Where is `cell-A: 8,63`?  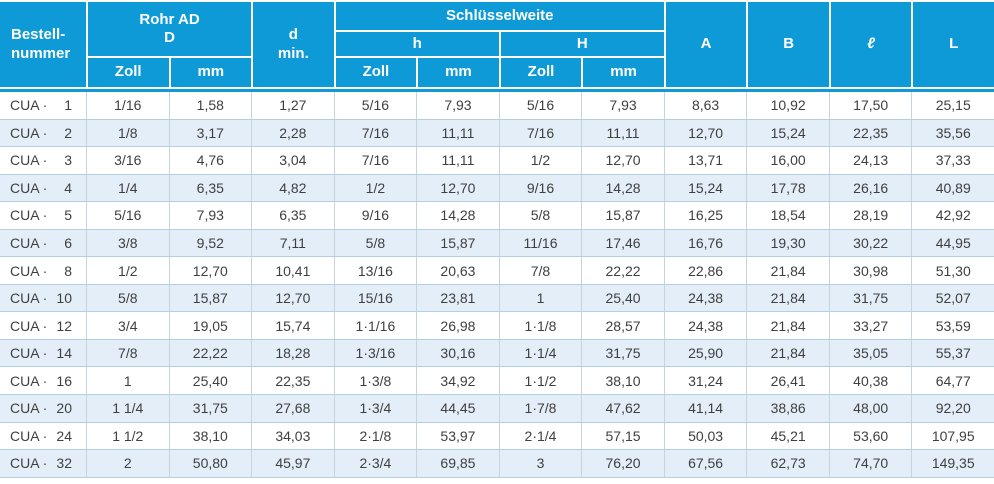
cell-A: 8,63 is located at coordinates (705, 105).